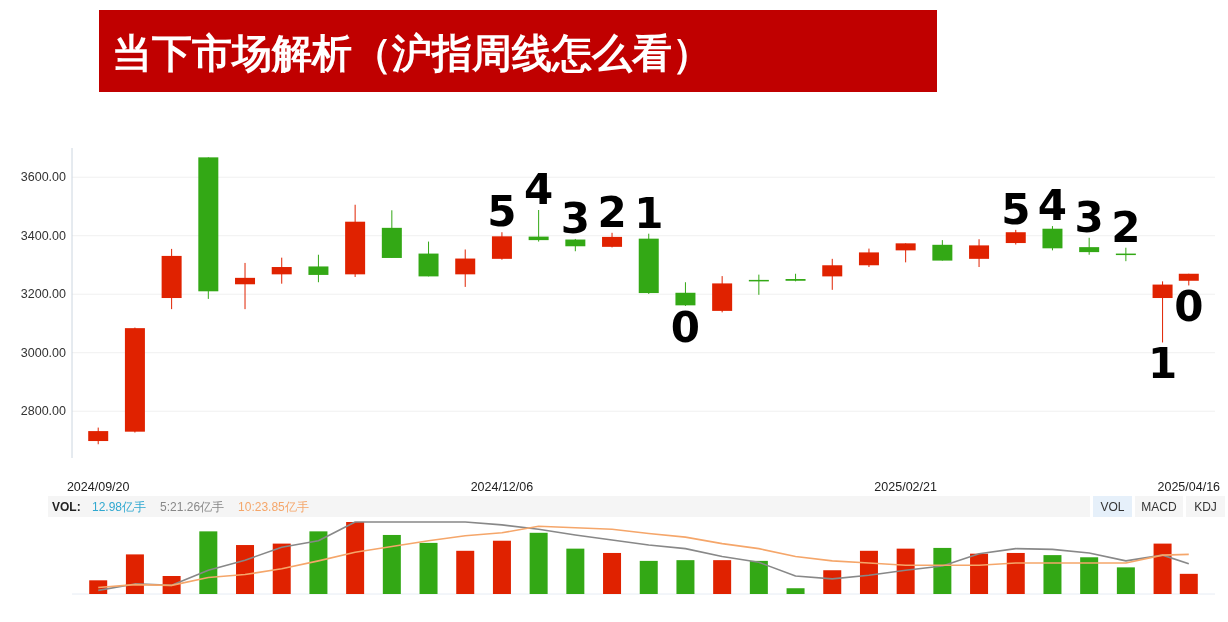 The height and width of the screenshot is (622, 1228). What do you see at coordinates (1159, 507) in the screenshot?
I see `text: MACD` at bounding box center [1159, 507].